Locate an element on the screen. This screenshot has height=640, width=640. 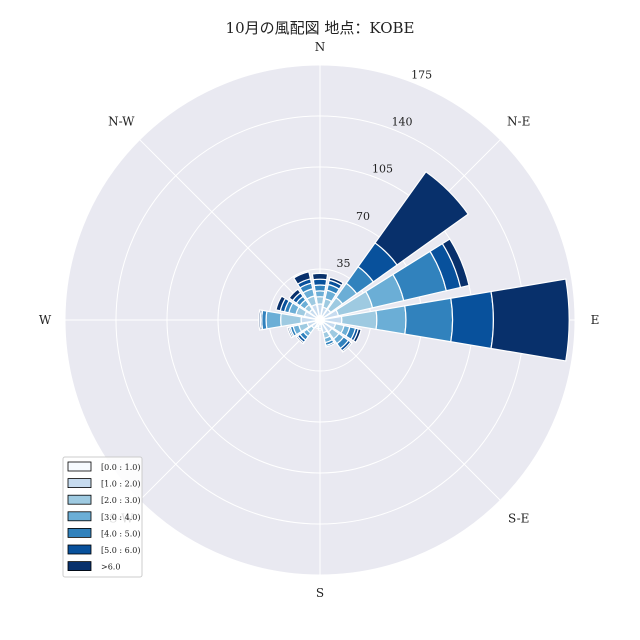
radial-tick-label: 140 is located at coordinates (402, 122).